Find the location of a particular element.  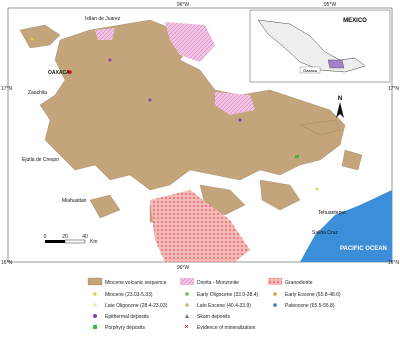

legend-label: Skarn deposits is located at coordinates (214, 317).